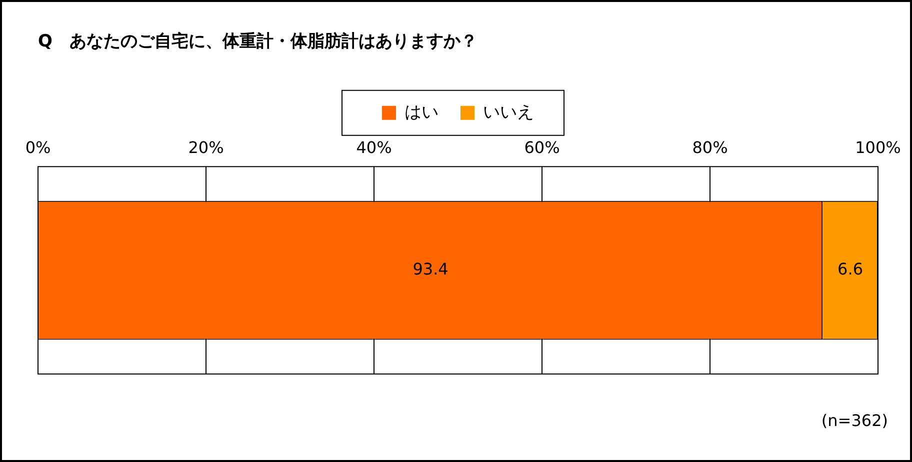  What do you see at coordinates (710, 148) in the screenshot?
I see `x-tick-label: 80%` at bounding box center [710, 148].